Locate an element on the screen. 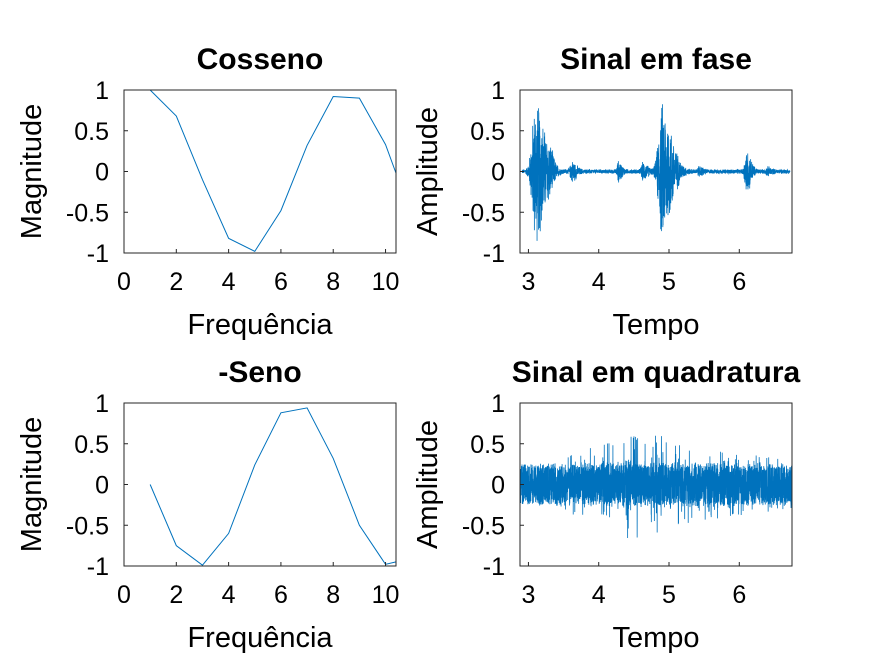 The height and width of the screenshot is (656, 874). chart-title: -Seno is located at coordinates (259, 372).